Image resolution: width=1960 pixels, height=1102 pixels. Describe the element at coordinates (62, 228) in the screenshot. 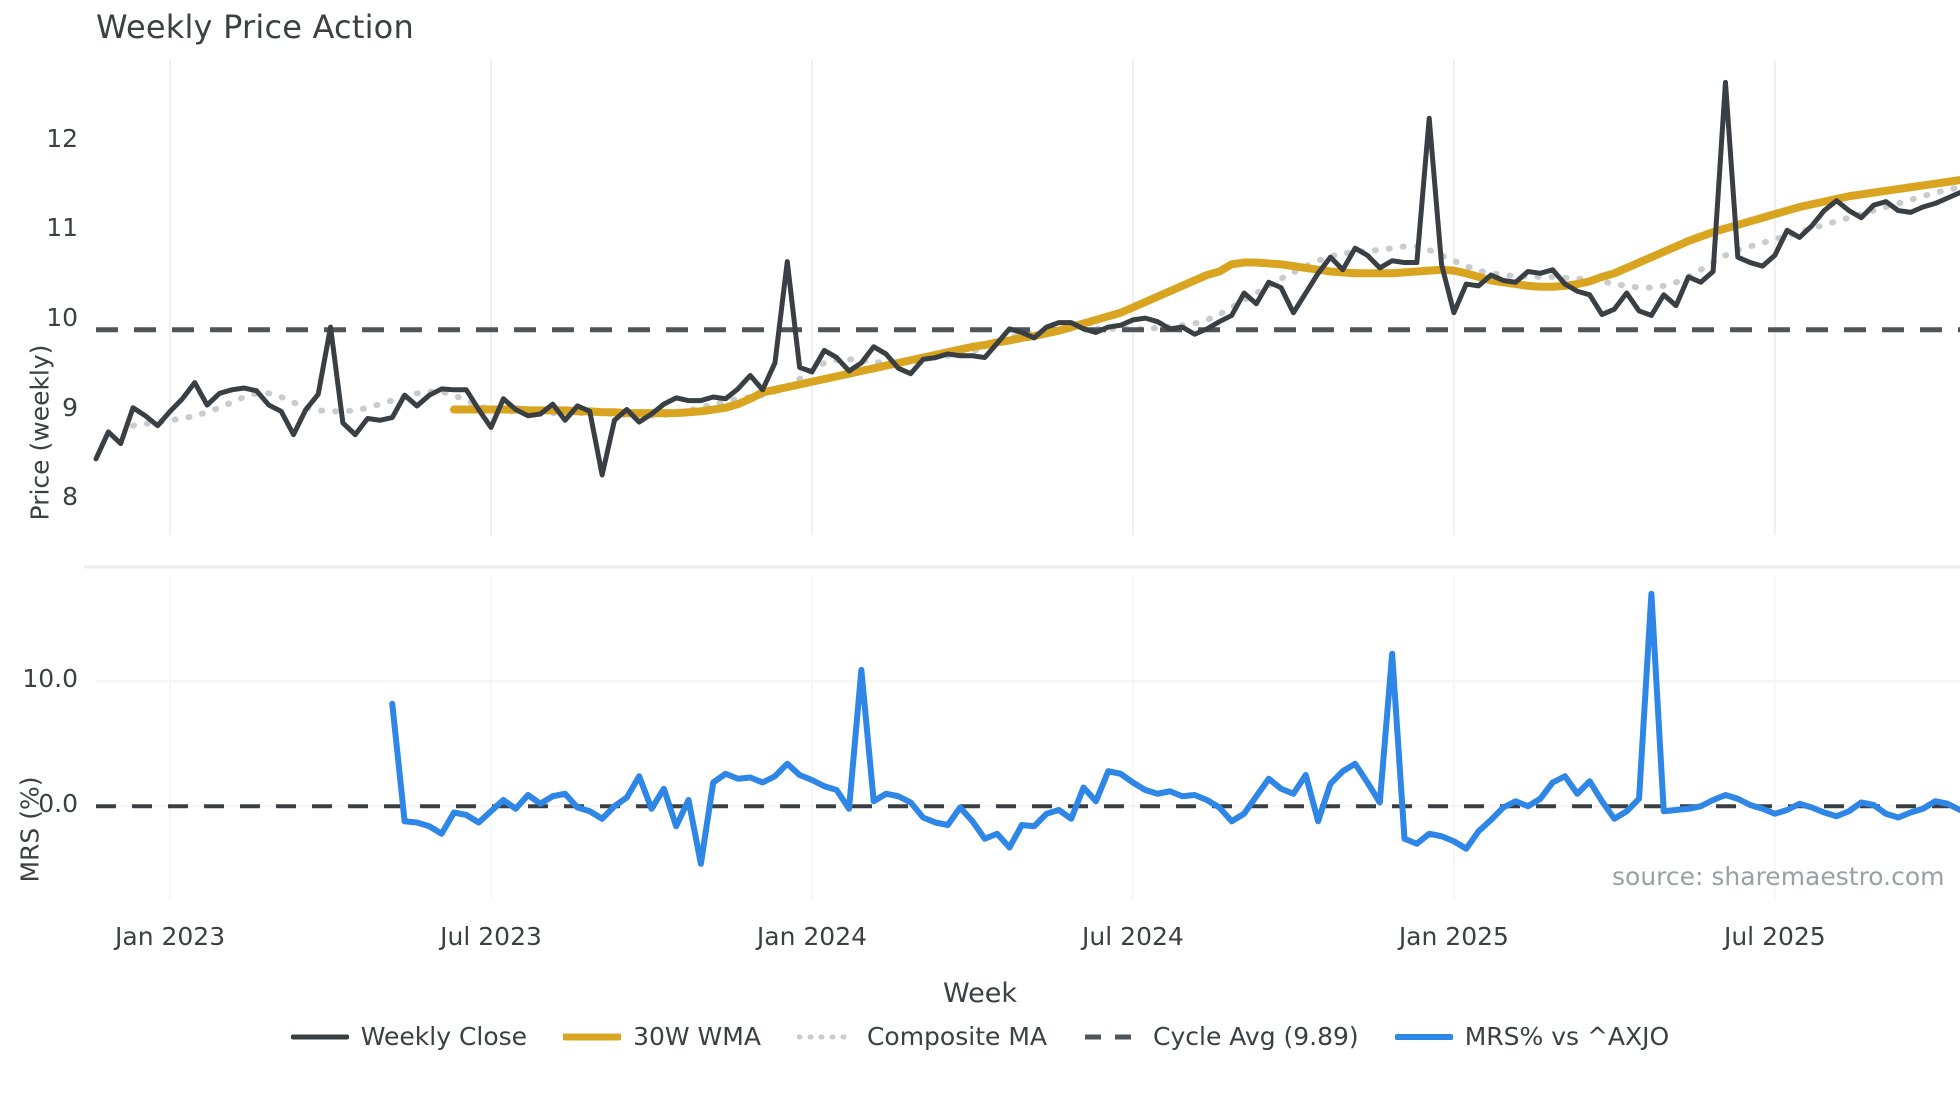

I see `price-y-tick: 11` at that location.